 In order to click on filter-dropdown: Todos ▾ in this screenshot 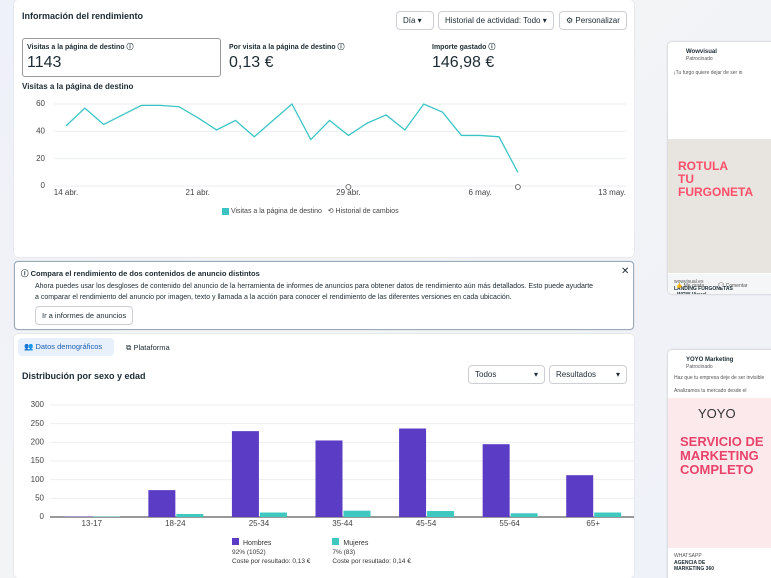, I will do `click(506, 374)`.